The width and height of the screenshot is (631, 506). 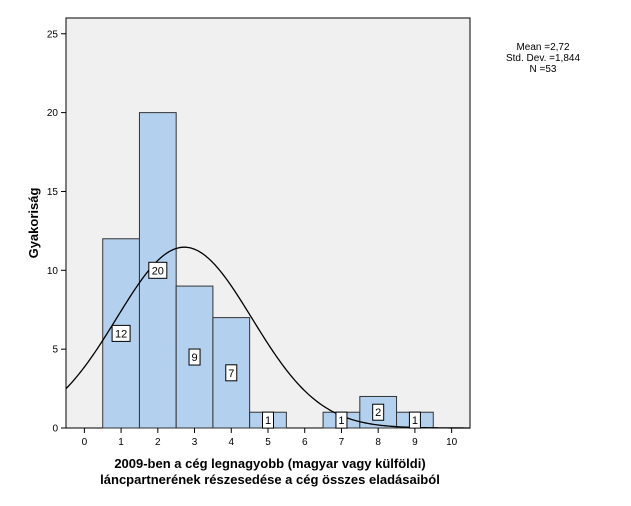 What do you see at coordinates (268, 442) in the screenshot?
I see `x-tick-label-5: 5` at bounding box center [268, 442].